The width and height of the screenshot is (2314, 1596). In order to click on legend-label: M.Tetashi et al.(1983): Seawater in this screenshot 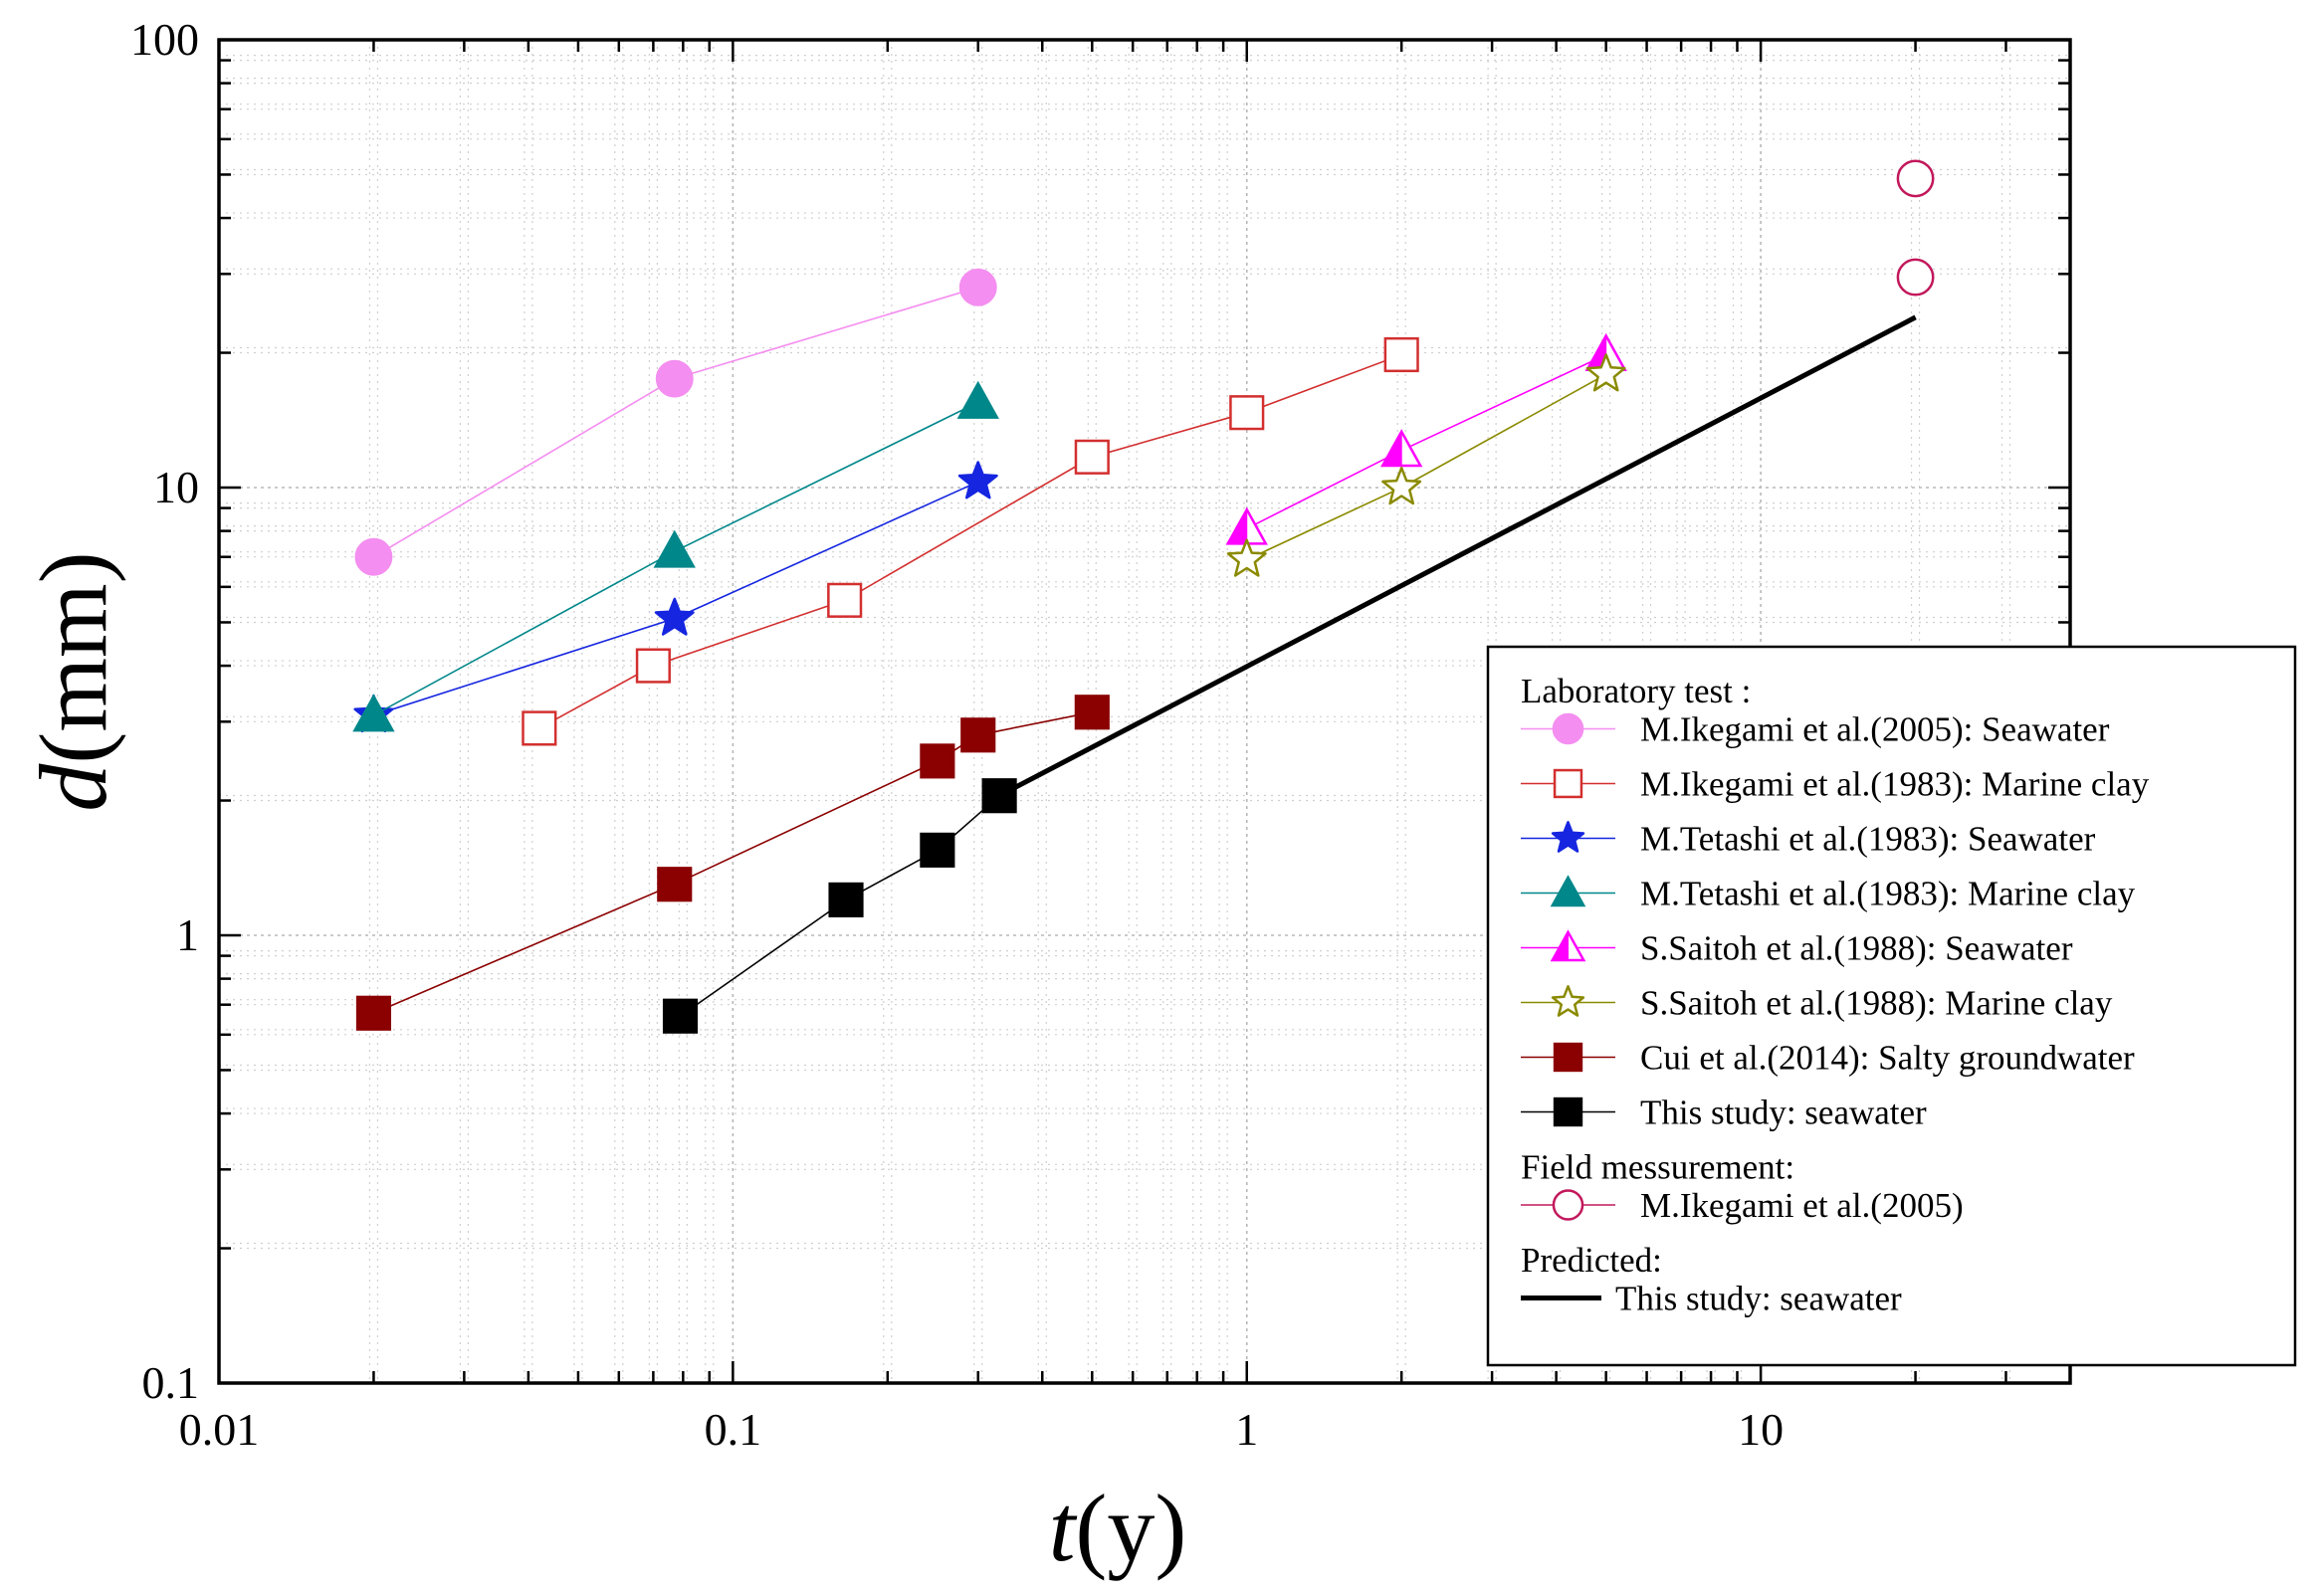, I will do `click(1868, 839)`.